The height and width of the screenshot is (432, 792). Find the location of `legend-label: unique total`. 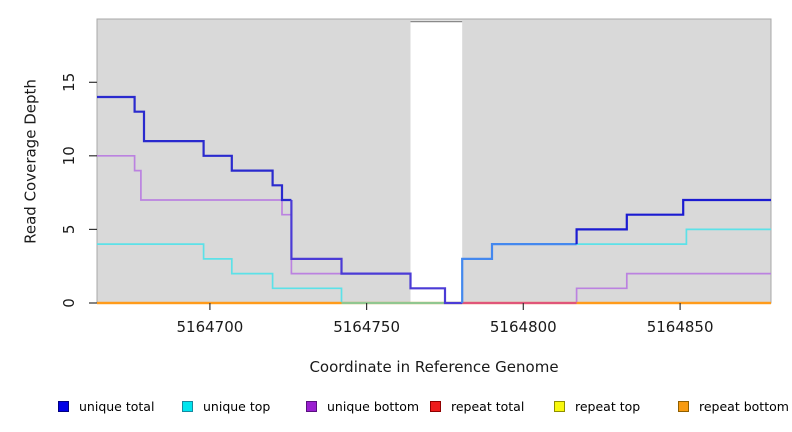

legend-label: unique total is located at coordinates (117, 406).